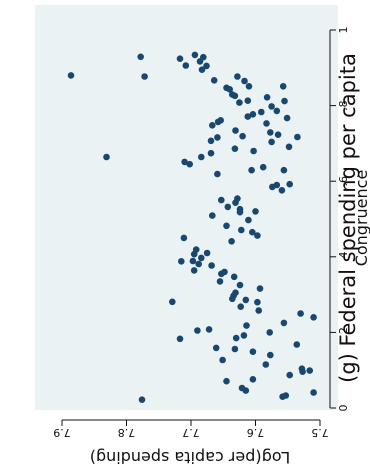 Image resolution: width=370 pixels, height=474 pixels. Describe the element at coordinates (62, 432) in the screenshot. I see `y-tick-label: 7.9` at that location.